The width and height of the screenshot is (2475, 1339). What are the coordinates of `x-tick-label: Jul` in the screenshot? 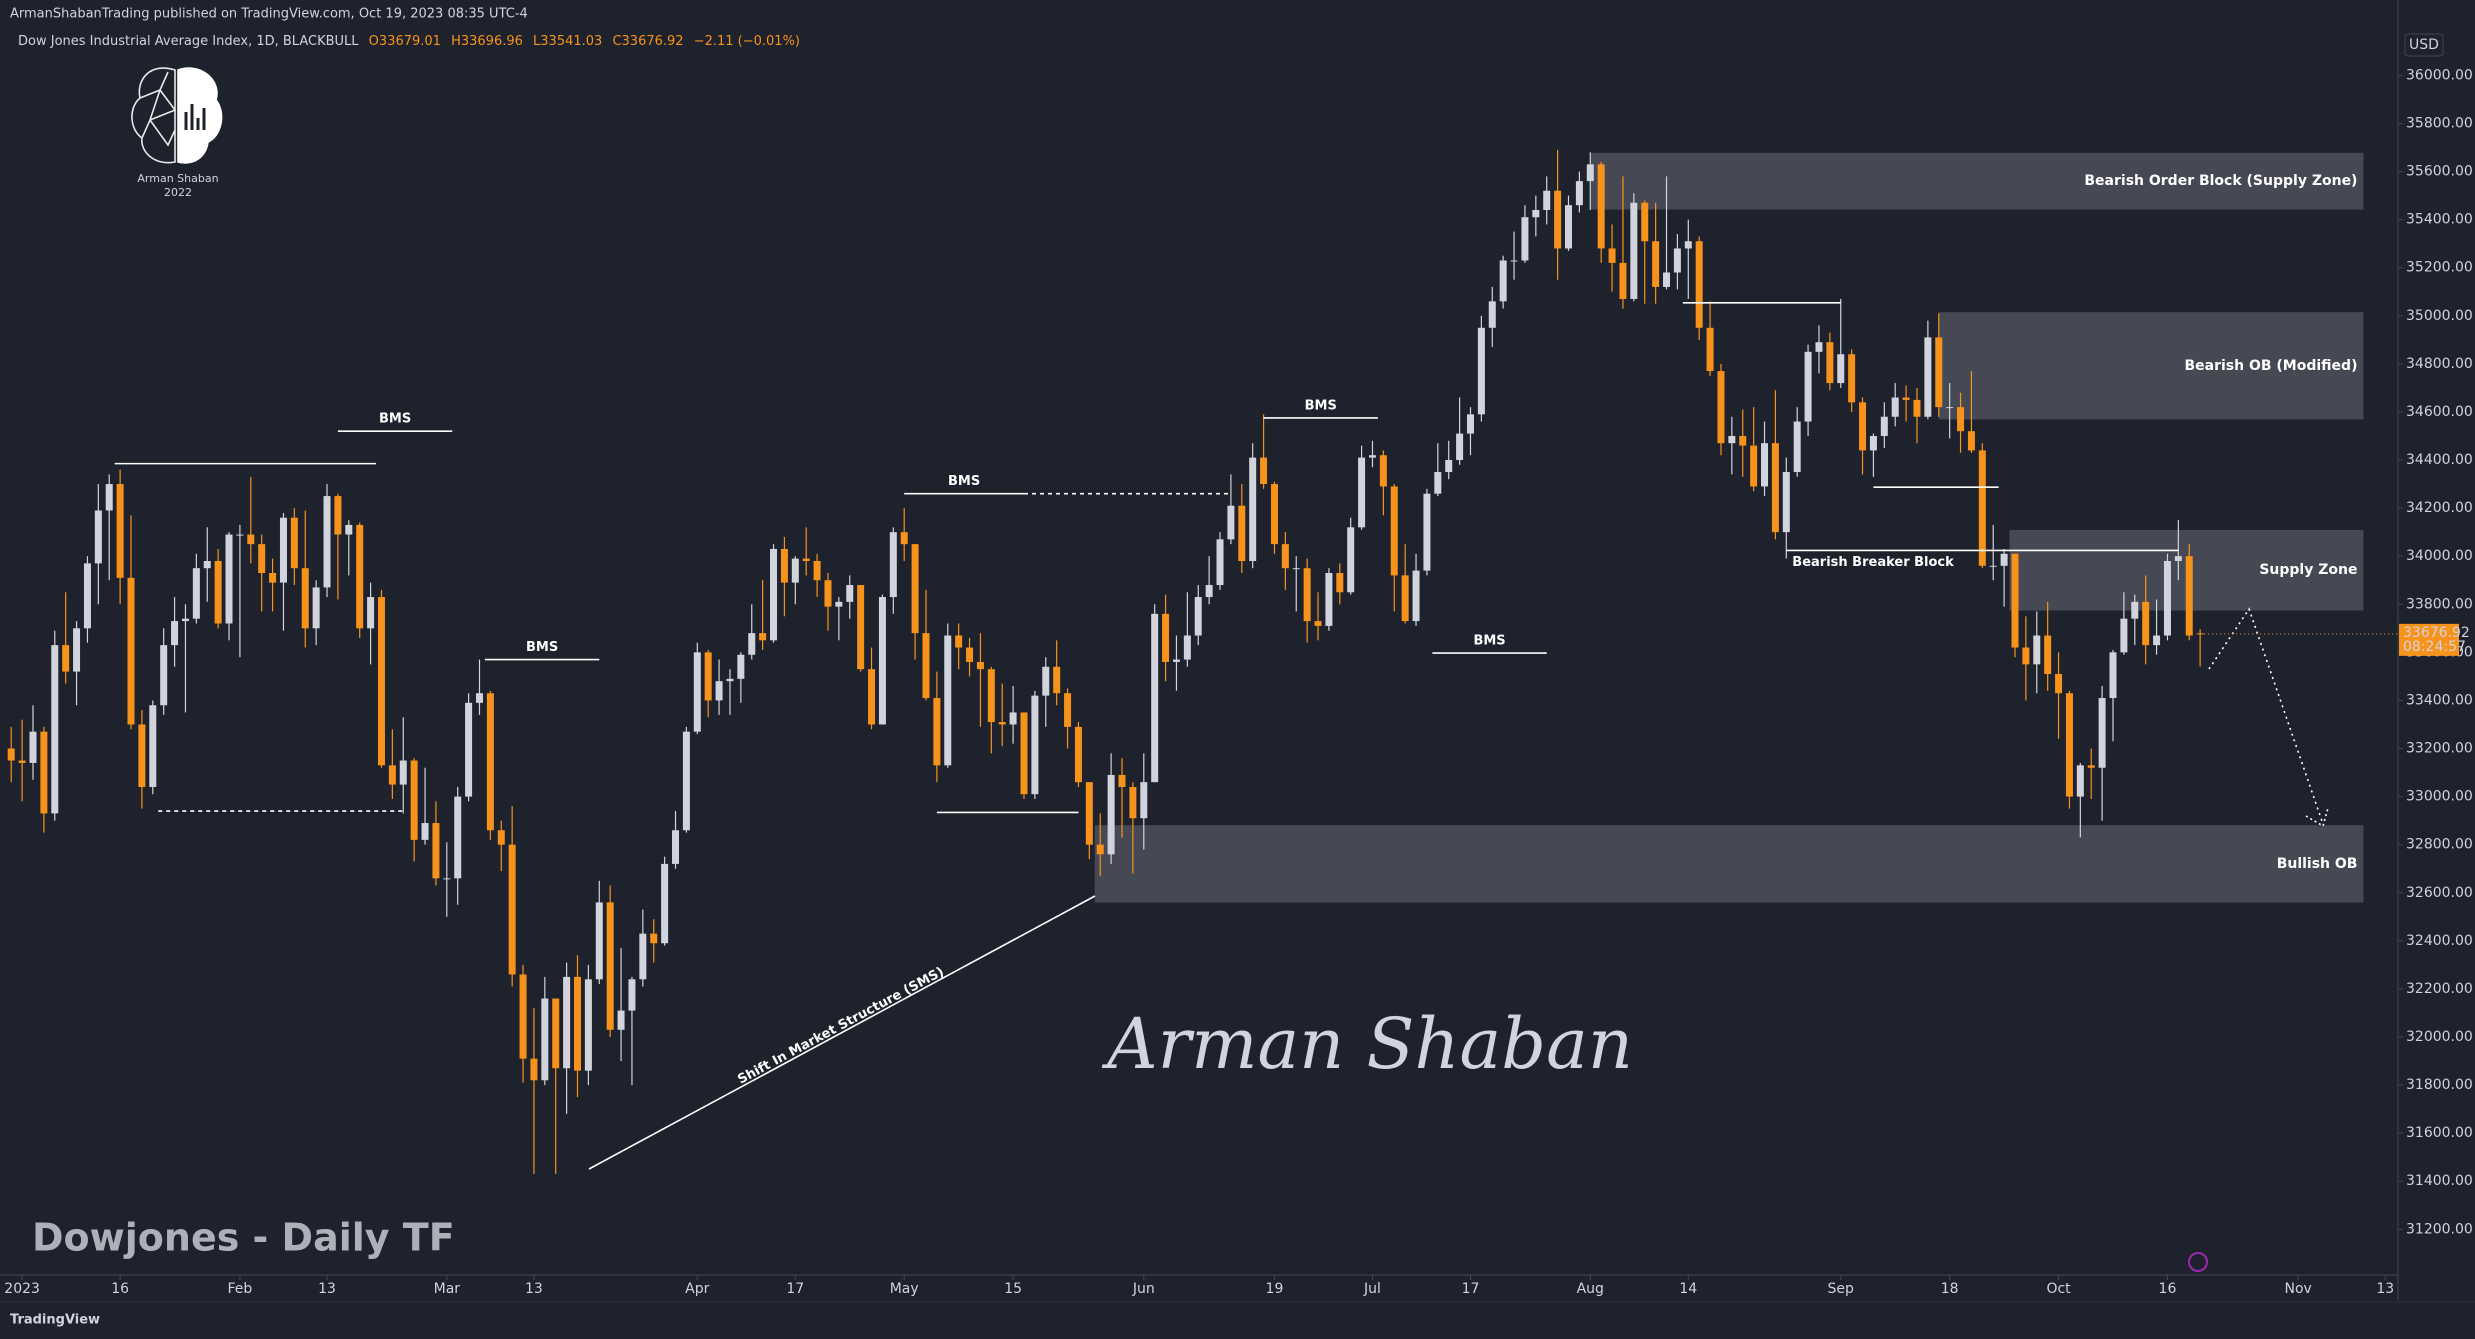 It's located at (1372, 1289).